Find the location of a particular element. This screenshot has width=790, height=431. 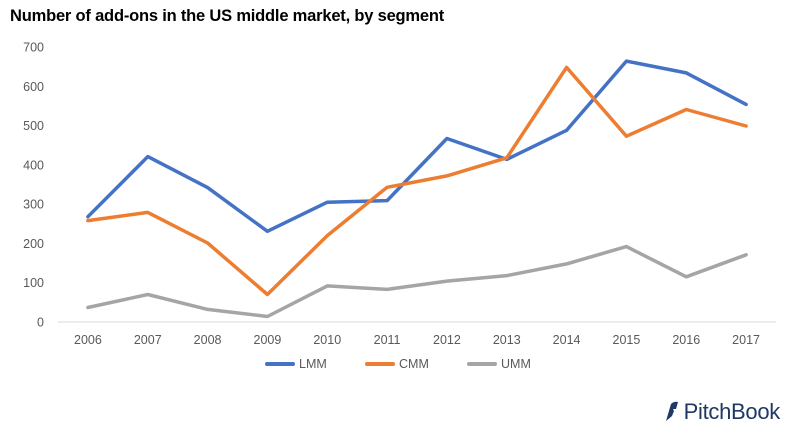

legend-item-cmm: CMM is located at coordinates (397, 364).